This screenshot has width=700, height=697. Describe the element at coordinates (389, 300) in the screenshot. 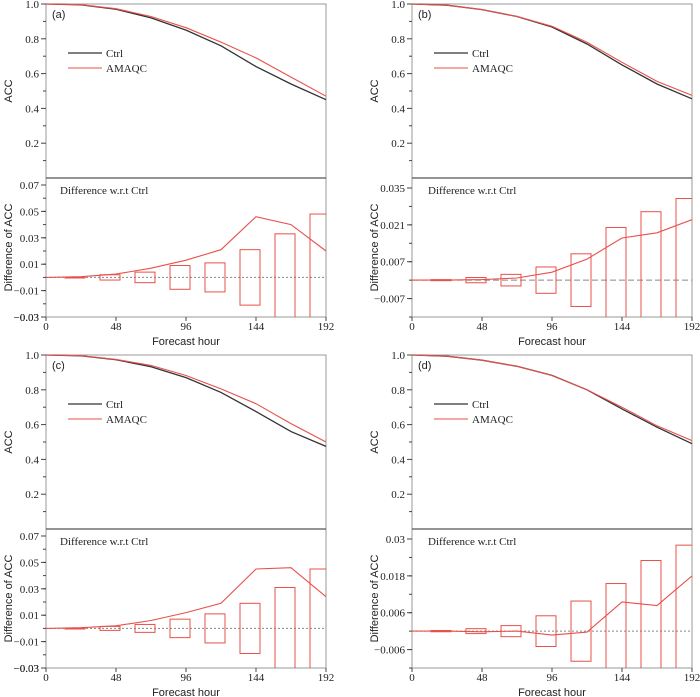

I see `y-tick-label: −0.007` at that location.